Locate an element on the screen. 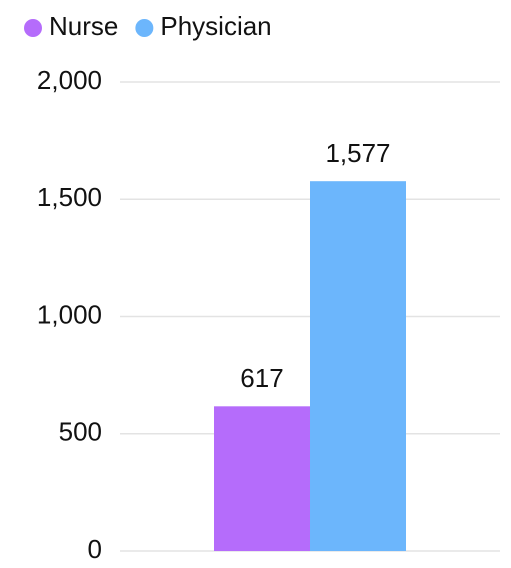  data-label: 1,577 is located at coordinates (357, 153).